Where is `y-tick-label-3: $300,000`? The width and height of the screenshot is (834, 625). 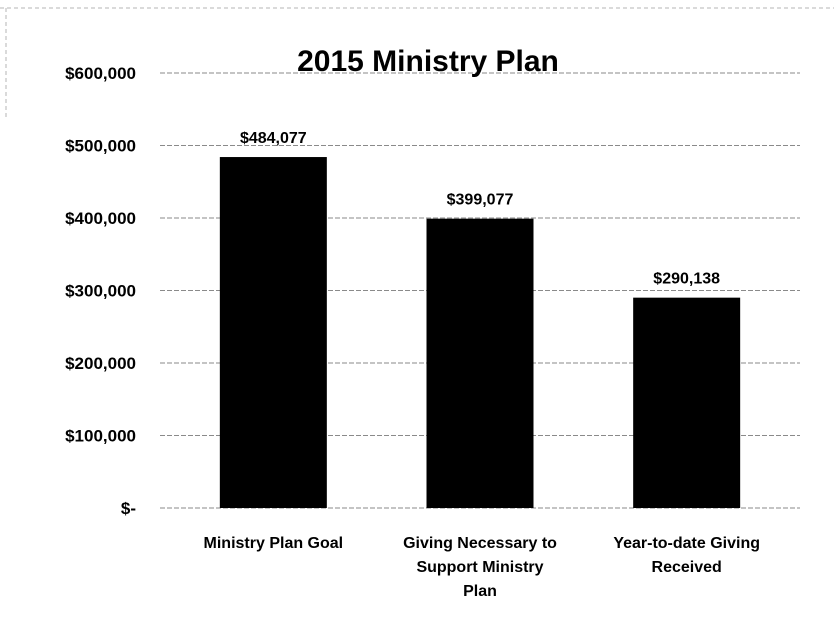 y-tick-label-3: $300,000 is located at coordinates (100, 291).